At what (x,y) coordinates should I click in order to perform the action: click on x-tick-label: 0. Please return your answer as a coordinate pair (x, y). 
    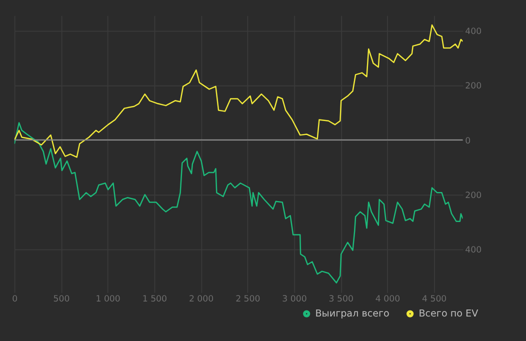
    Looking at the image, I should click on (15, 299).